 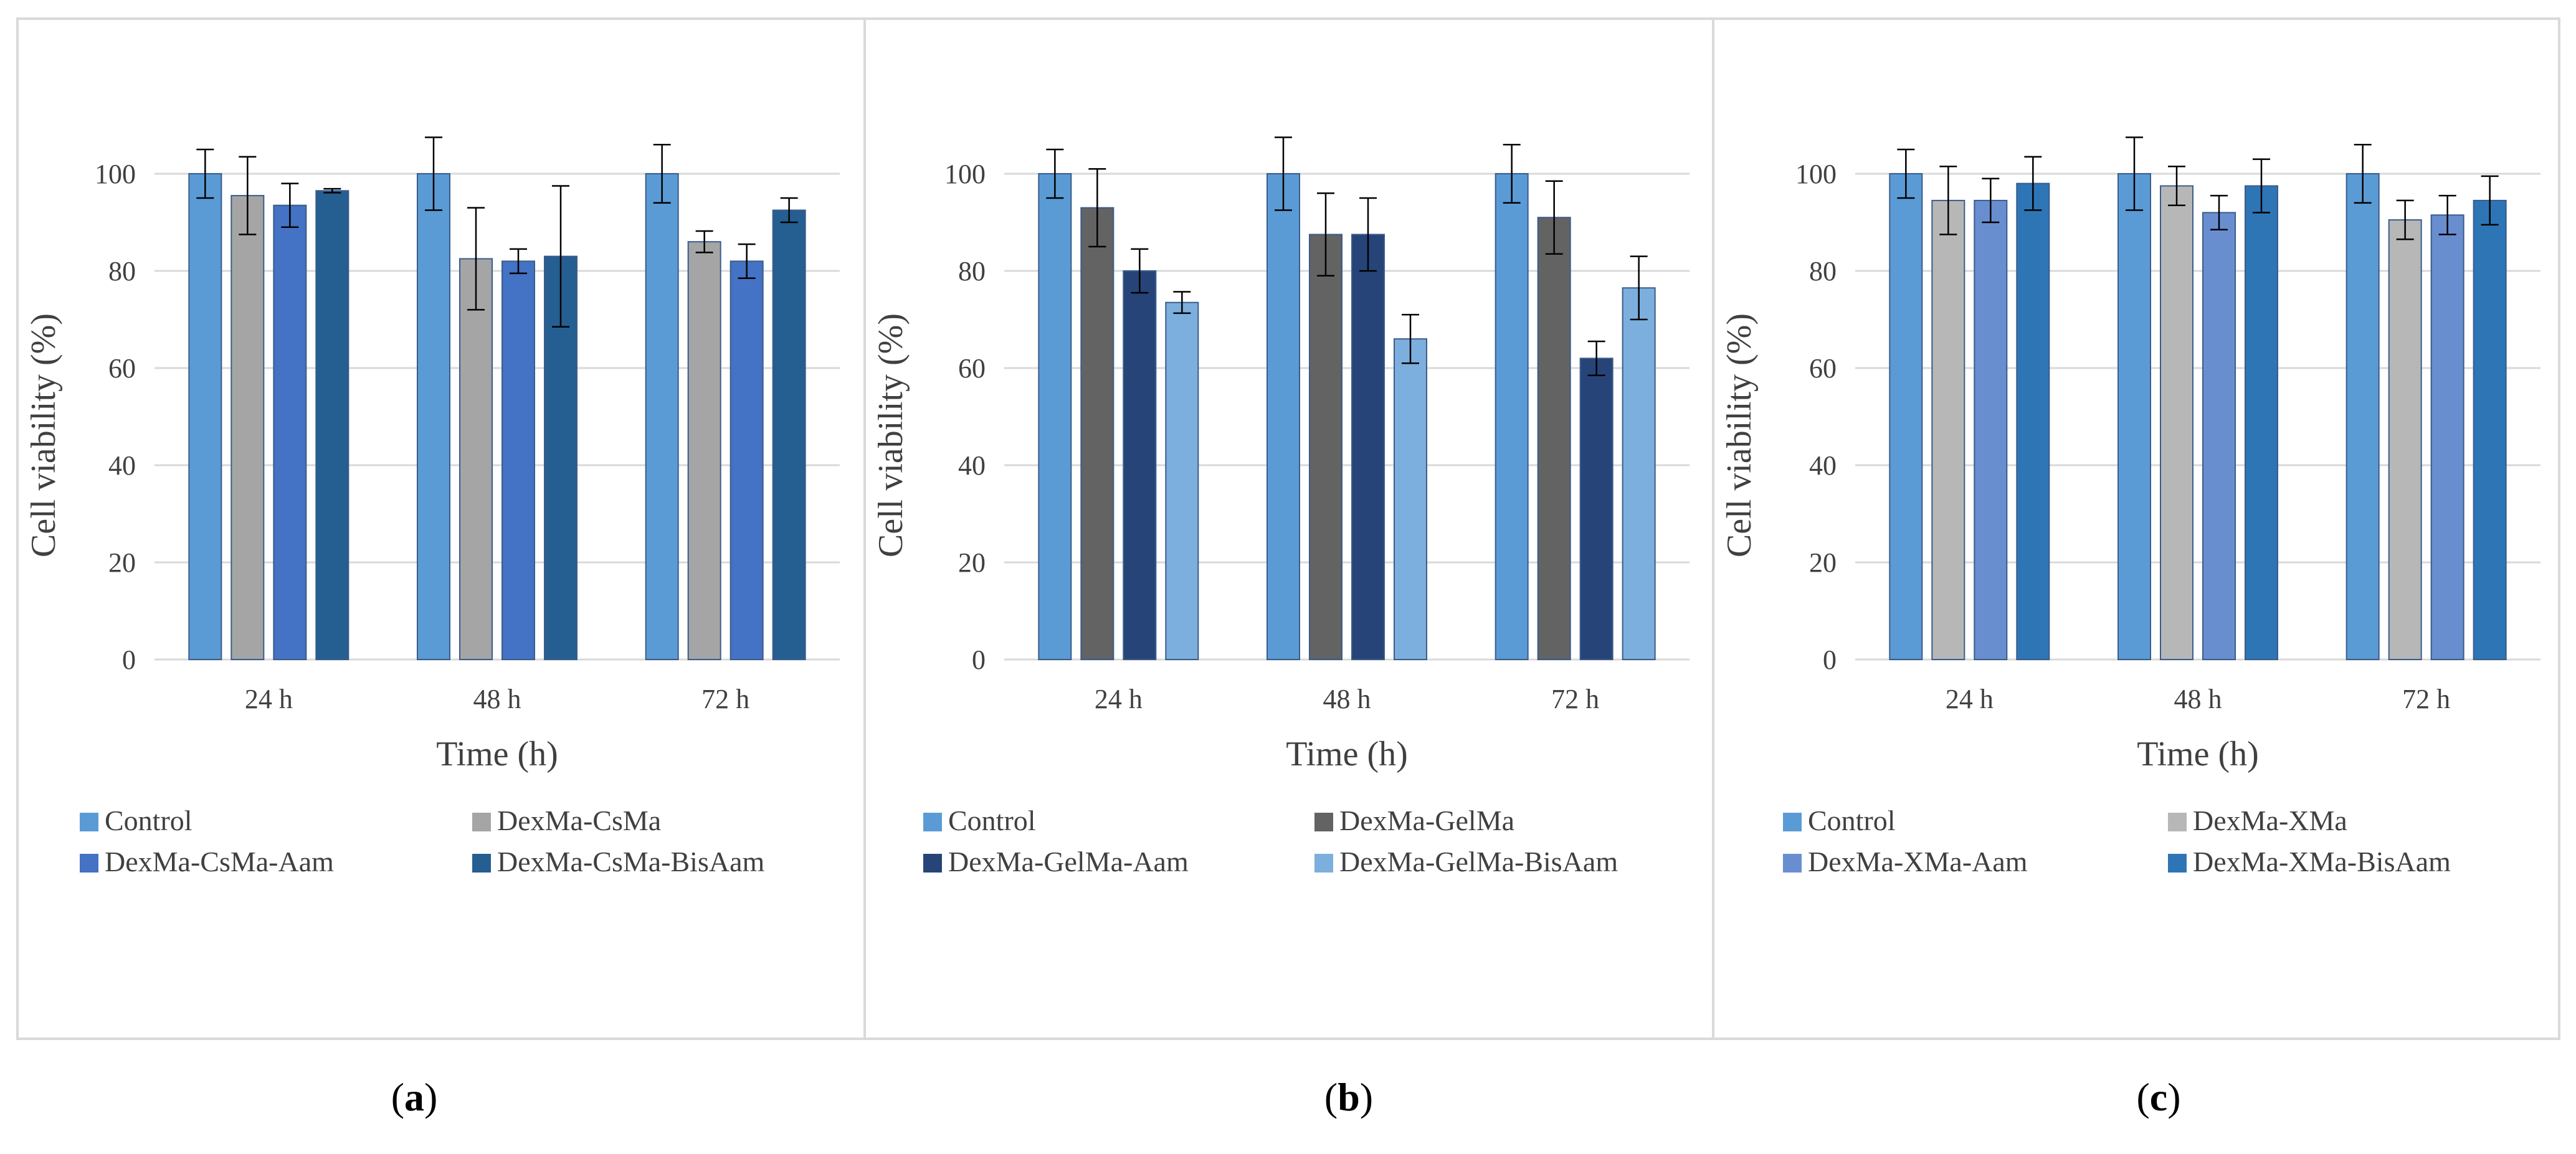 What do you see at coordinates (414, 1097) in the screenshot?
I see `panel-label-a: (a)` at bounding box center [414, 1097].